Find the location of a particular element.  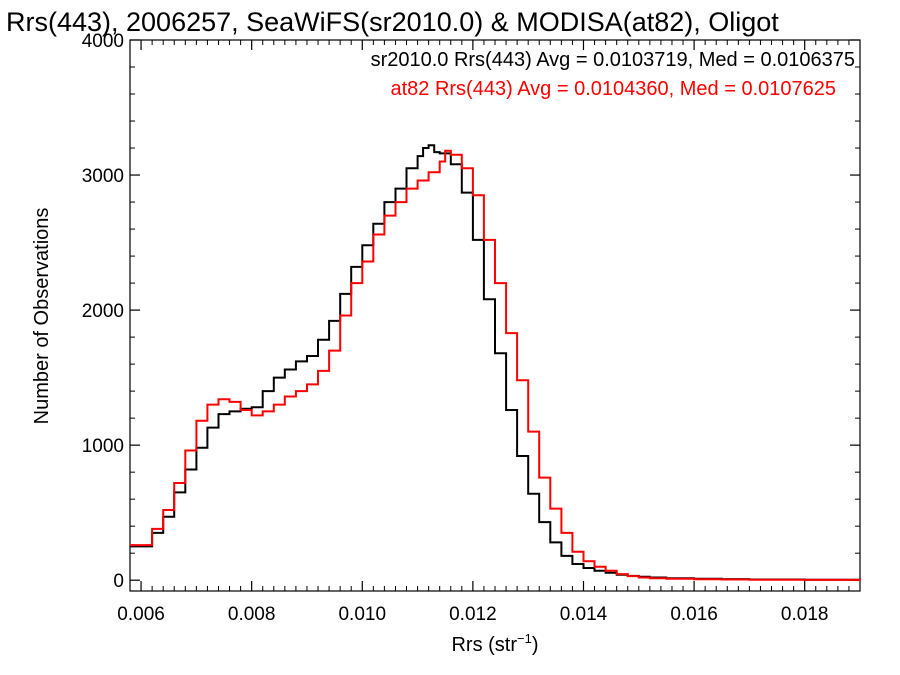

x-tick-label: 0.008 is located at coordinates (252, 614).